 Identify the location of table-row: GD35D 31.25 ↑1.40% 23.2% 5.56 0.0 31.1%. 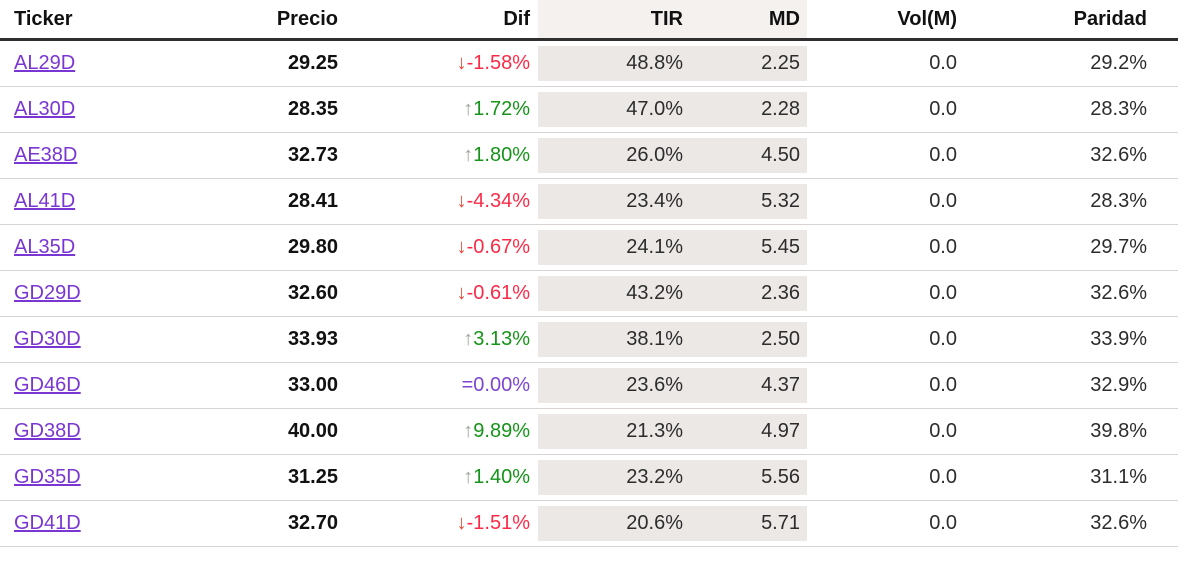
(589, 478).